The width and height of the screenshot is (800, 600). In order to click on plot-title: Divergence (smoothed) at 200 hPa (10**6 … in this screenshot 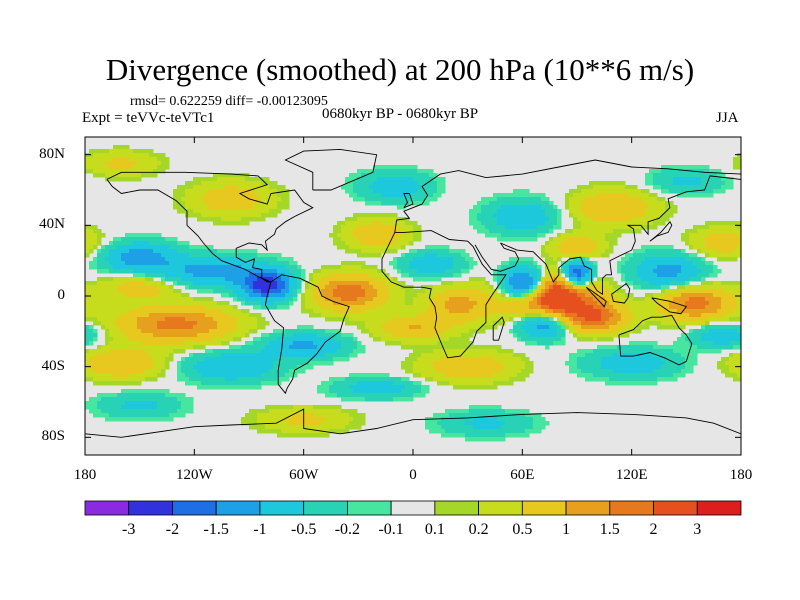, I will do `click(400, 69)`.